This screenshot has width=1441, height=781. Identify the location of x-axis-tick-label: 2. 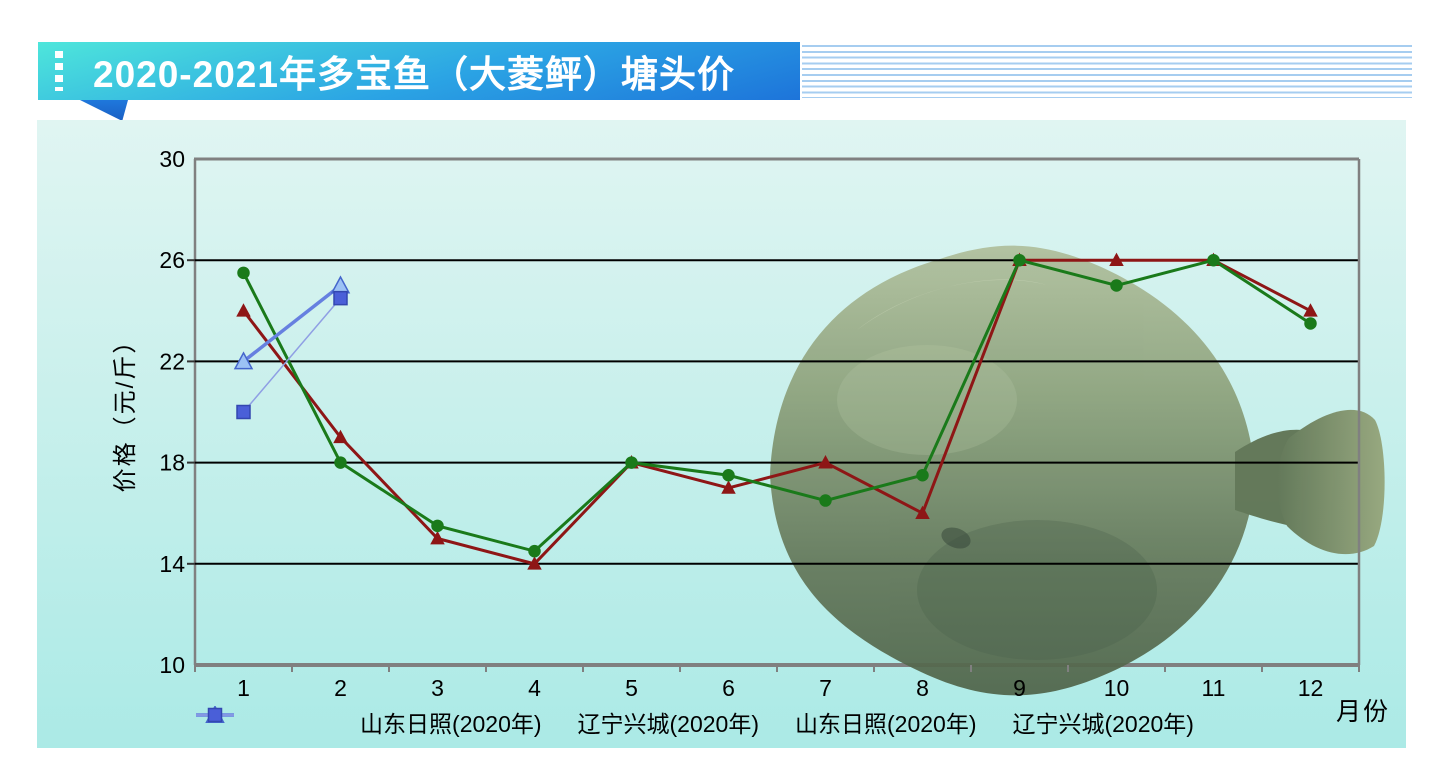
(340, 688).